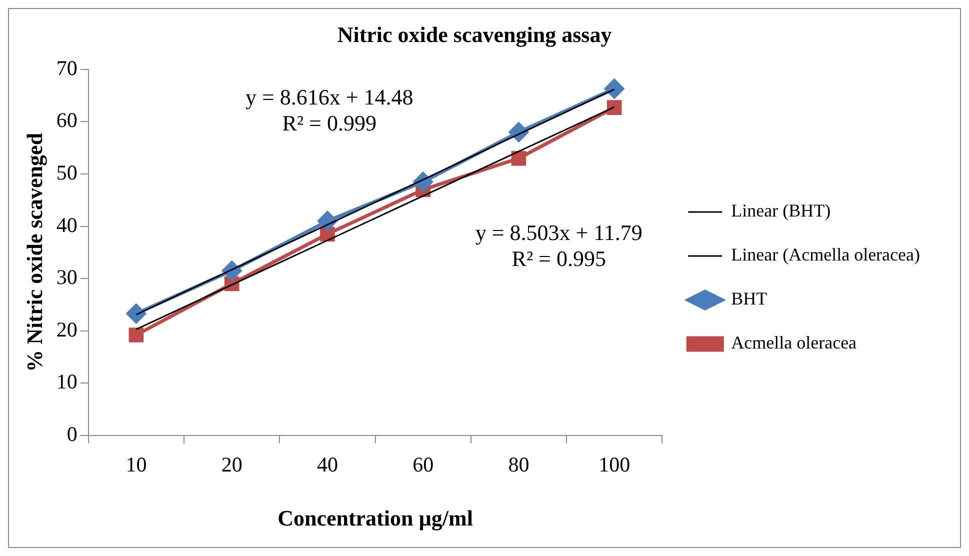 The height and width of the screenshot is (556, 969). I want to click on y-tick-label: 40, so click(67, 224).